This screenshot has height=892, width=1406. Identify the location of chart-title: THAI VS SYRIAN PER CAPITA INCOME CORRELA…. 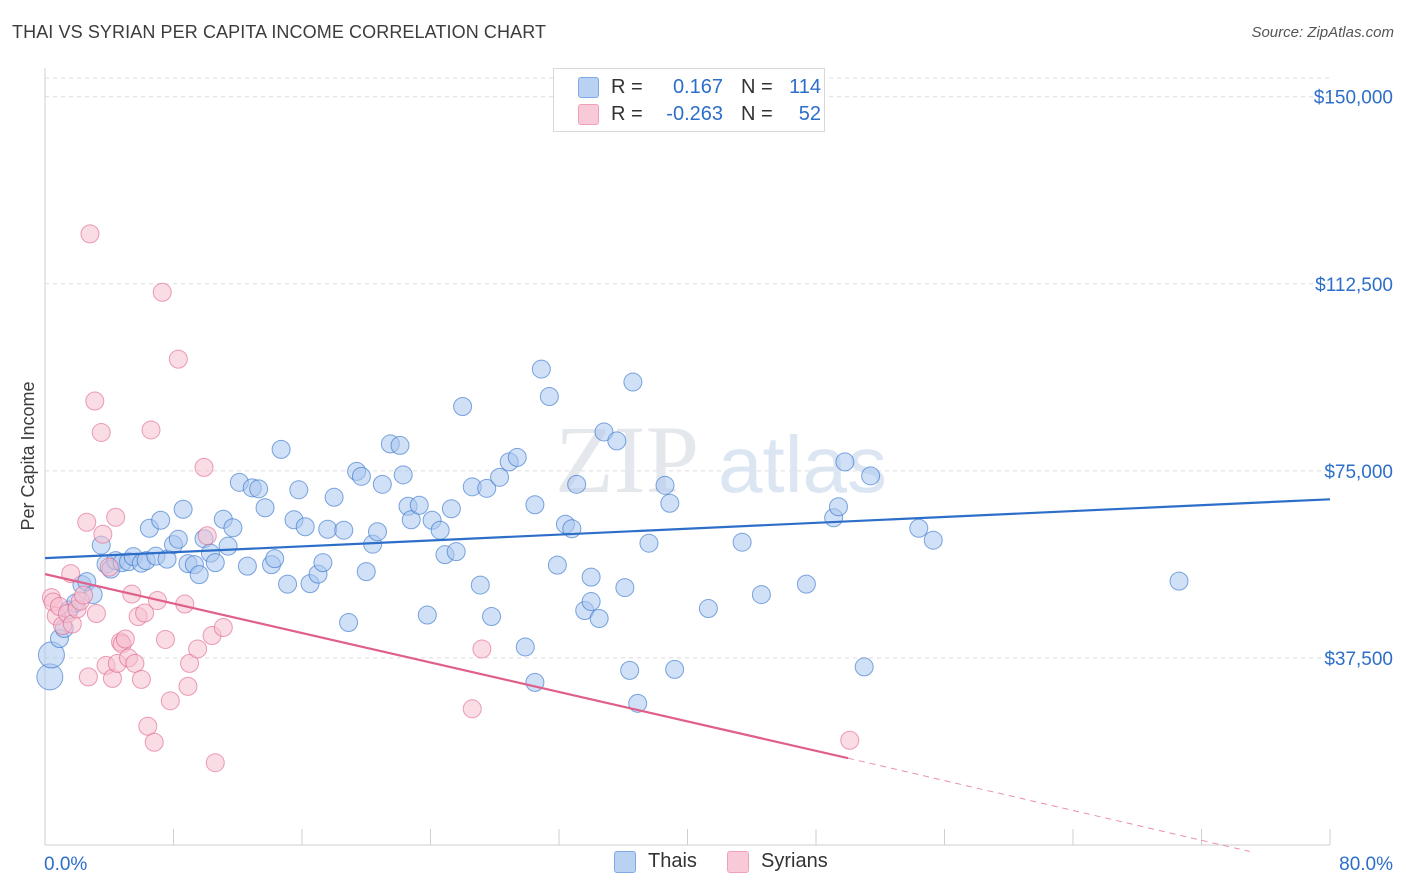
(279, 32).